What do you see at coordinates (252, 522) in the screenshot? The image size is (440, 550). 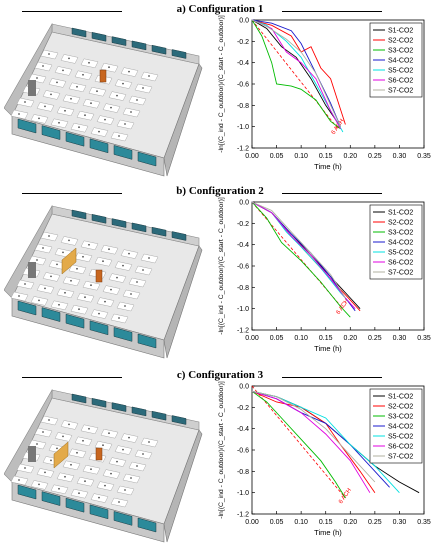 I see `x-tick-label: 0.00` at bounding box center [252, 522].